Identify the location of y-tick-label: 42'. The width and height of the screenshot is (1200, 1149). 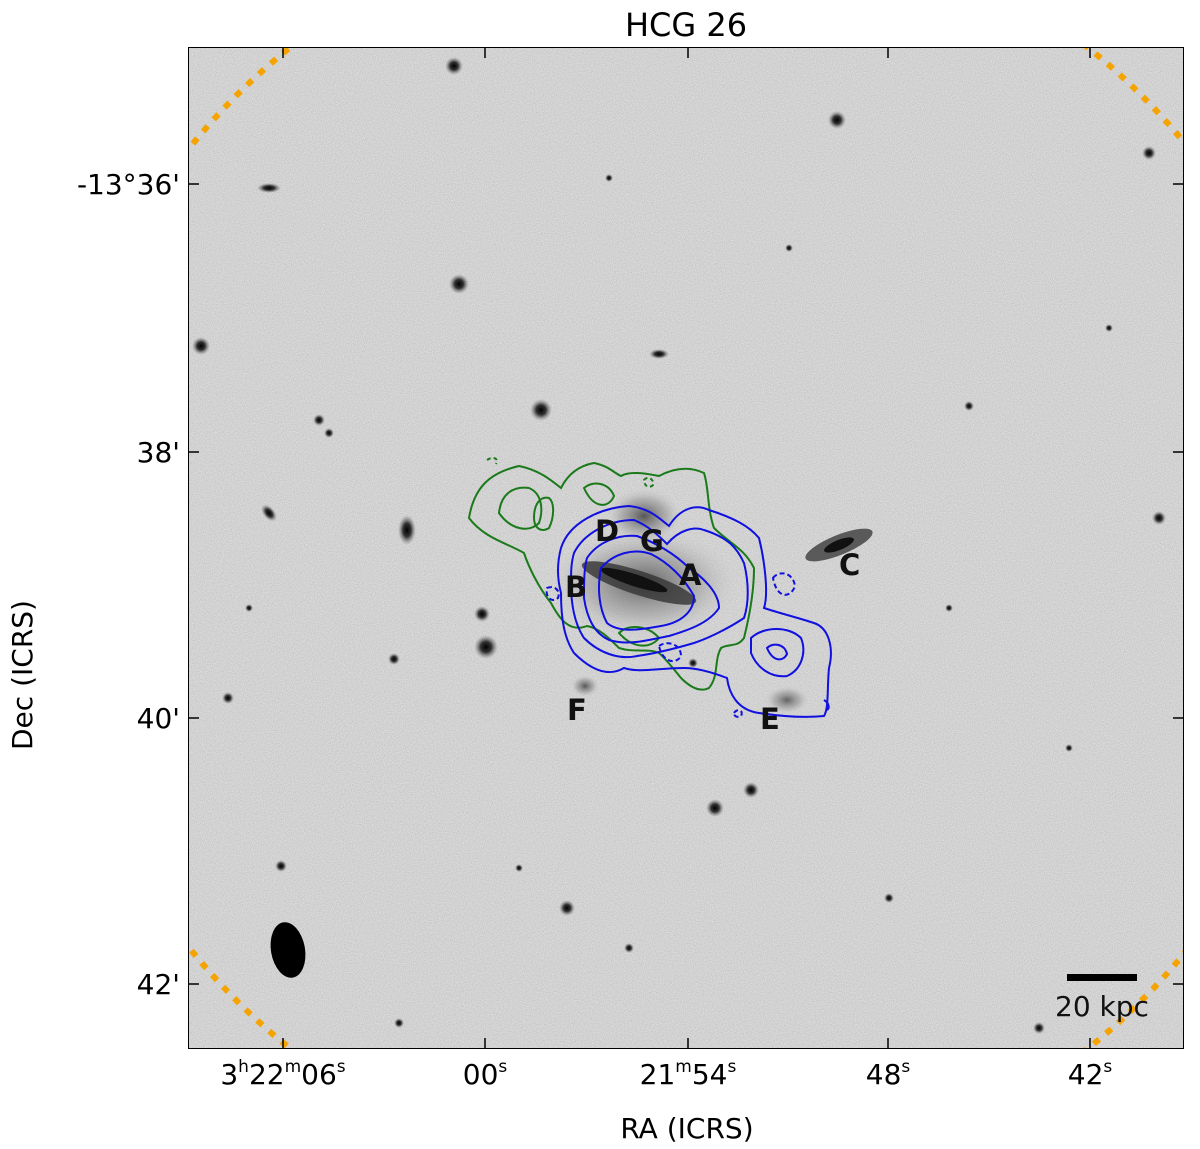
(158, 984).